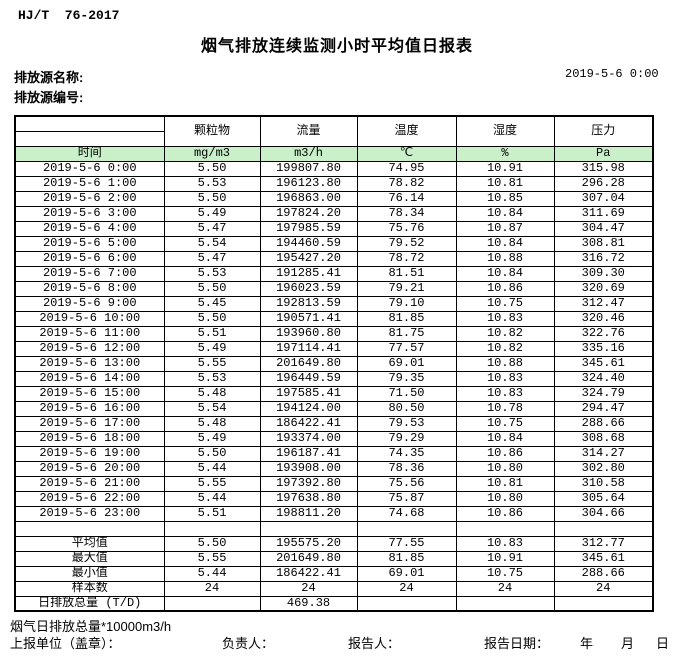 Image resolution: width=674 pixels, height=656 pixels. What do you see at coordinates (505, 303) in the screenshot?
I see `value-cell: 10.75` at bounding box center [505, 303].